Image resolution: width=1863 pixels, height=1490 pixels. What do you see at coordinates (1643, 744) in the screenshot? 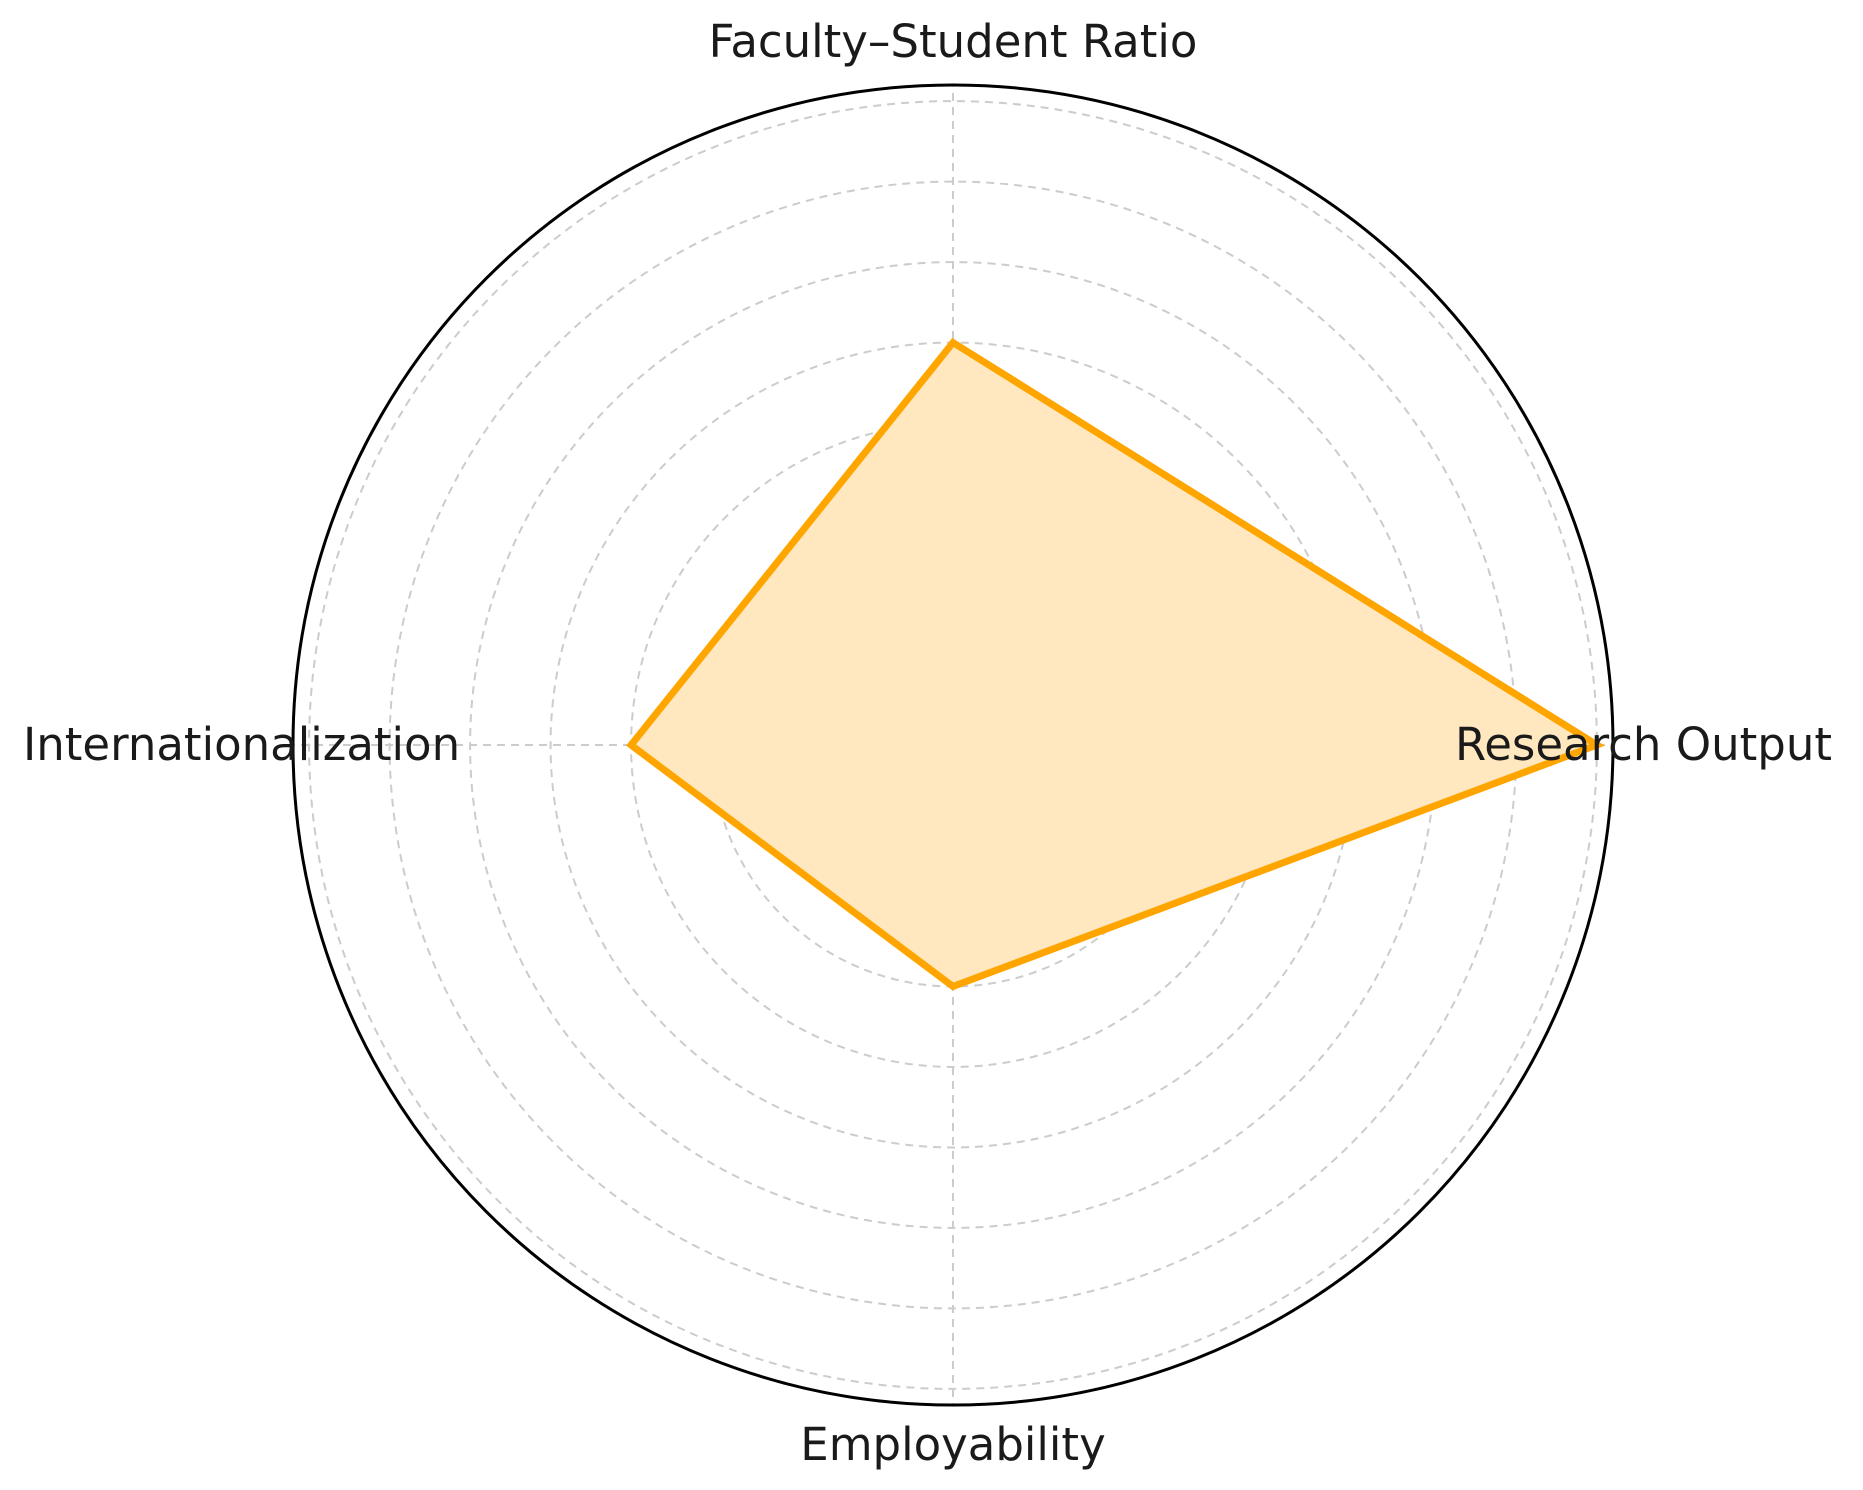
I see `axis-label: Research Output` at bounding box center [1643, 744].